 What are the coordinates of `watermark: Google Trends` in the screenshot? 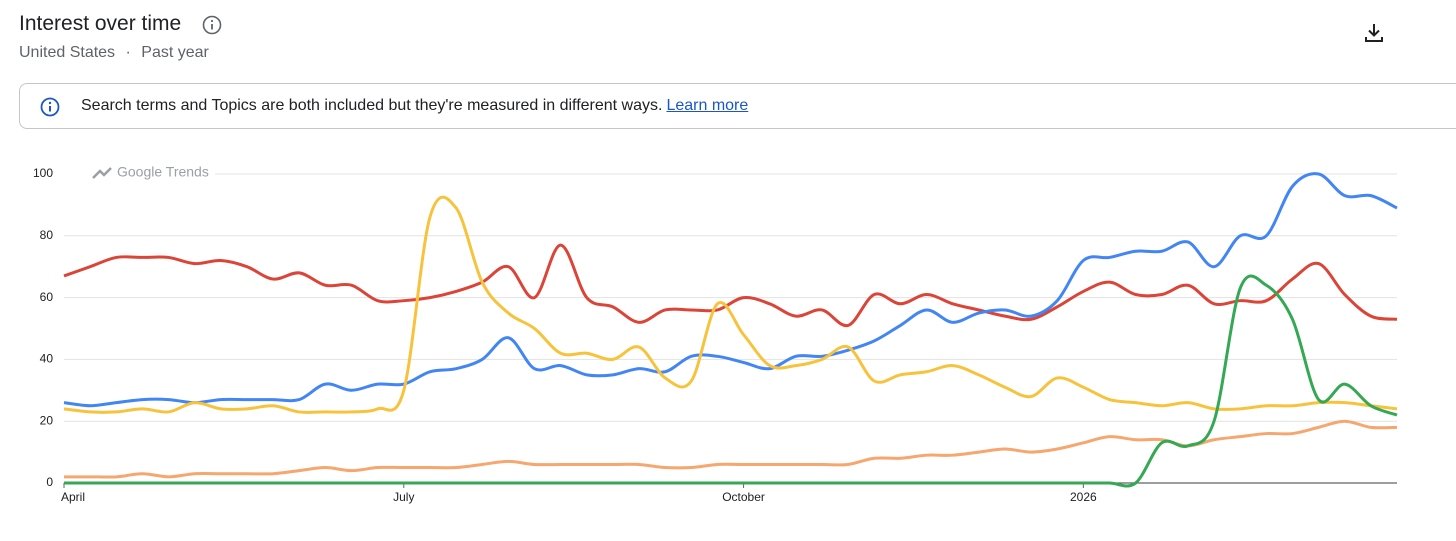 It's located at (163, 172).